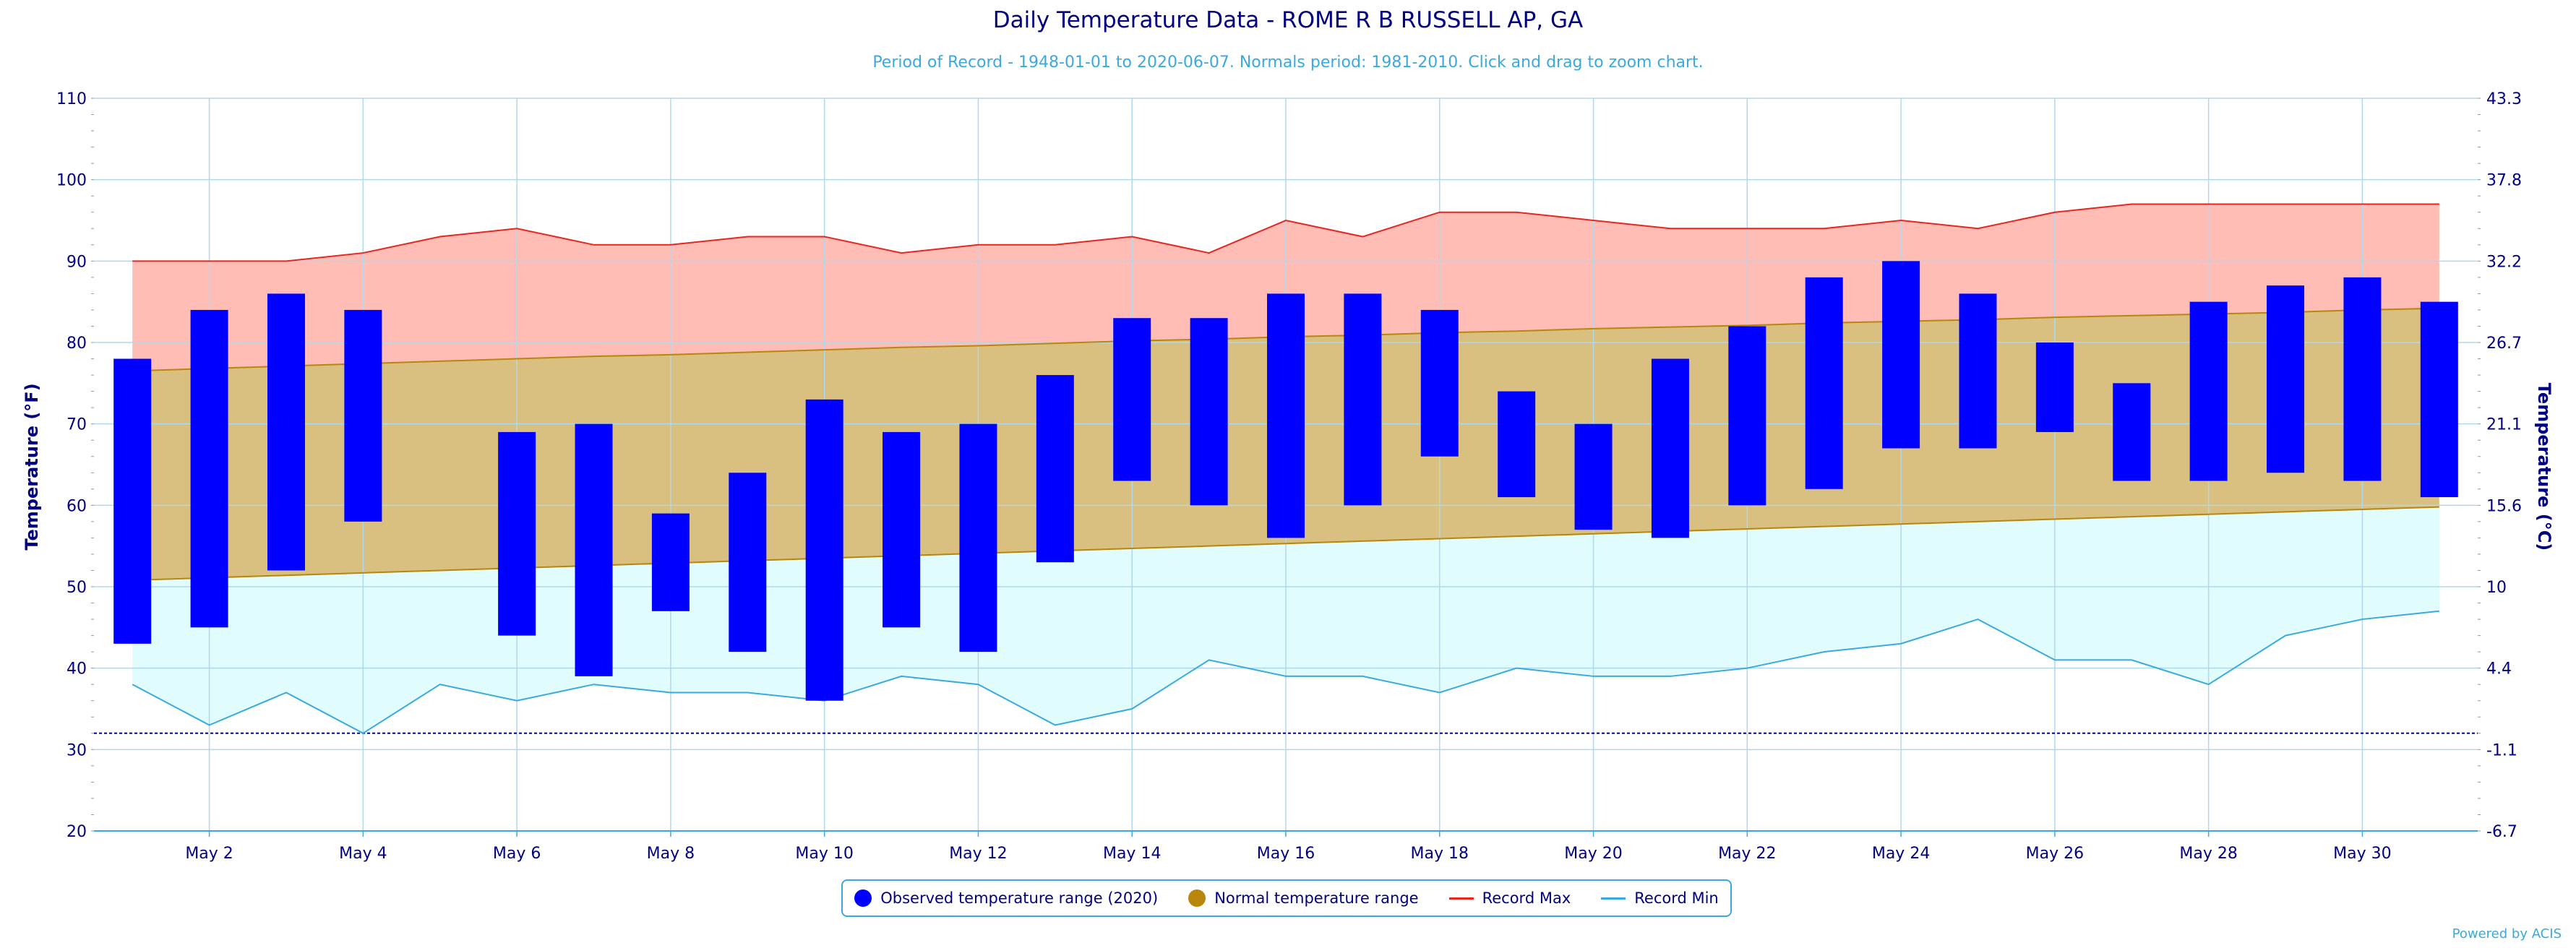 The width and height of the screenshot is (2576, 948). Describe the element at coordinates (671, 854) in the screenshot. I see `x-tick-label: May 8` at that location.